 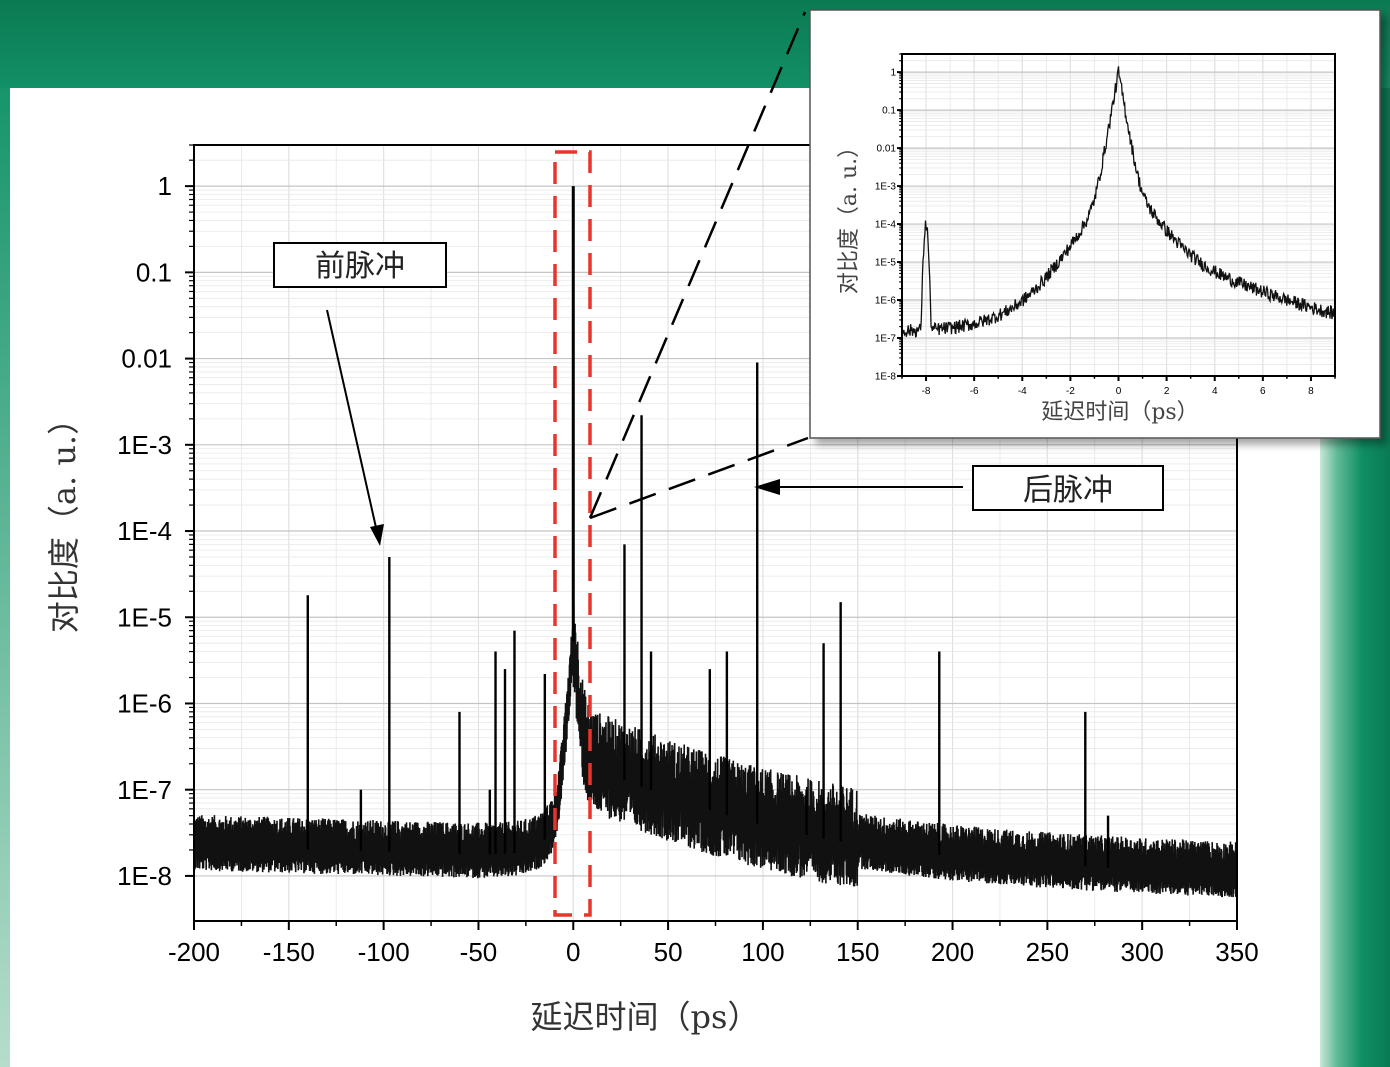 What do you see at coordinates (1047, 952) in the screenshot?
I see `x-tick-label: 250` at bounding box center [1047, 952].